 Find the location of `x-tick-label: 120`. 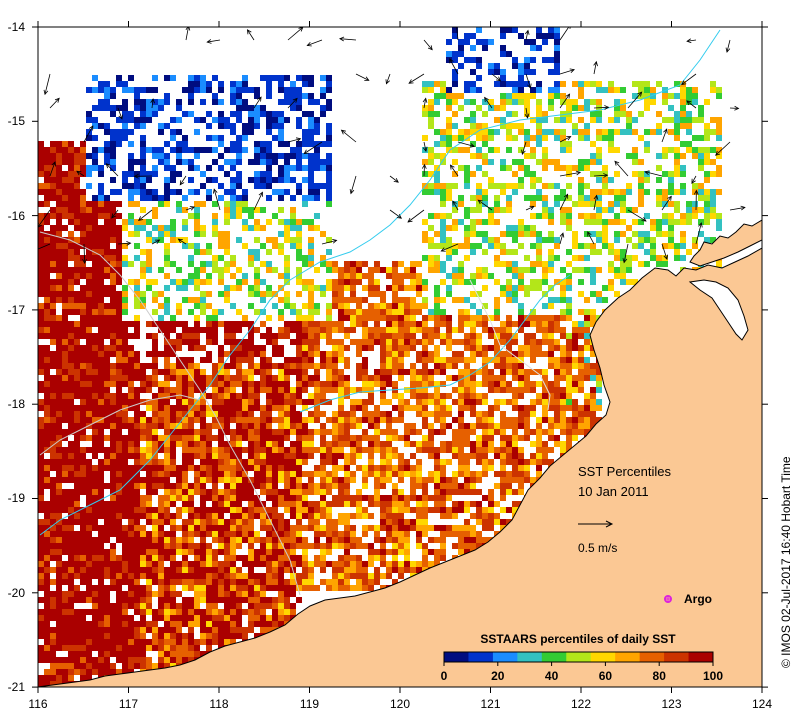

x-tick-label: 120 is located at coordinates (400, 704).